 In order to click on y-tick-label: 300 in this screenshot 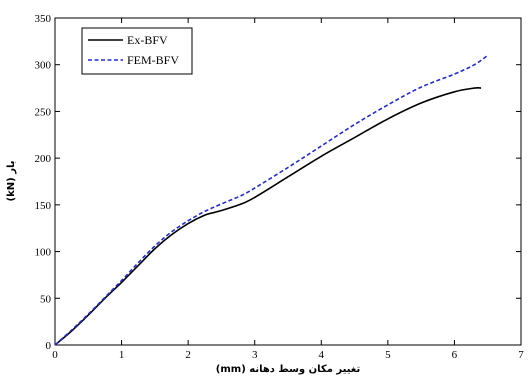, I will do `click(43, 66)`.